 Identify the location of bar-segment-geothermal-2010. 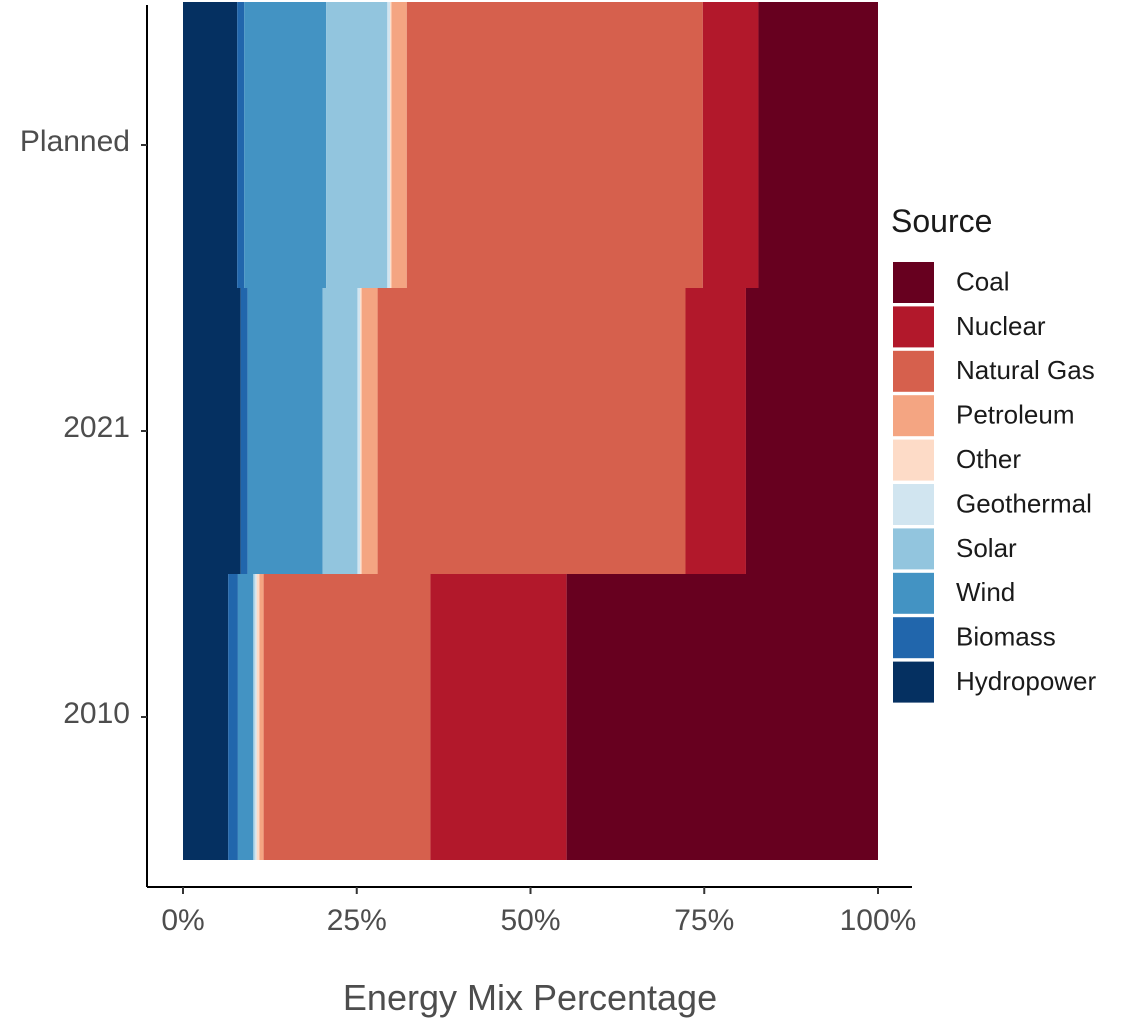
(255, 717).